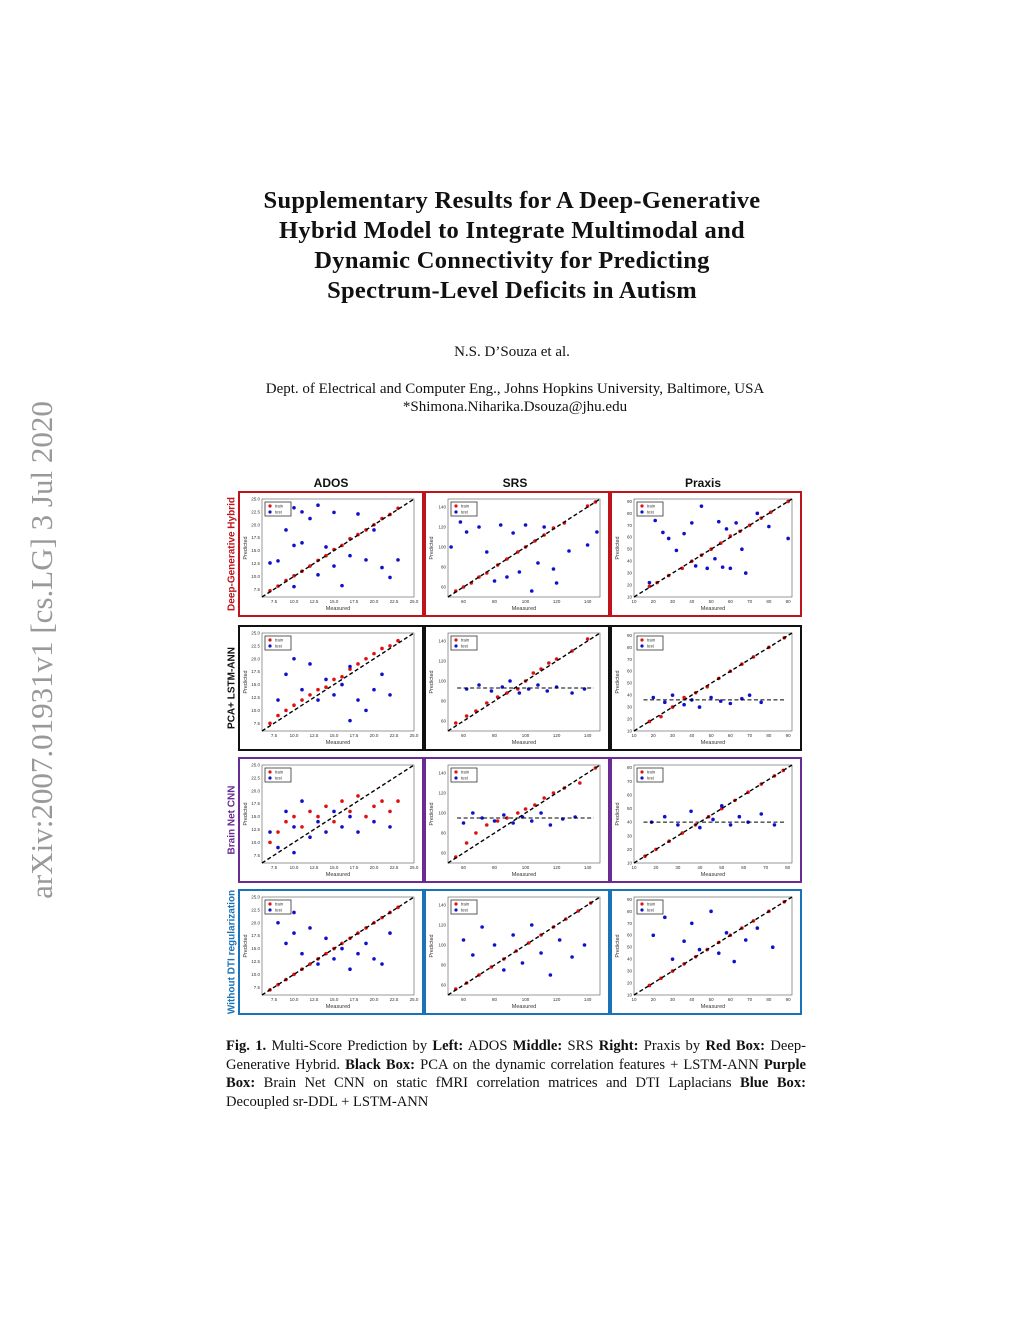  What do you see at coordinates (255, 671) in the screenshot?
I see `y-tick-label: 17.5` at bounding box center [255, 671].